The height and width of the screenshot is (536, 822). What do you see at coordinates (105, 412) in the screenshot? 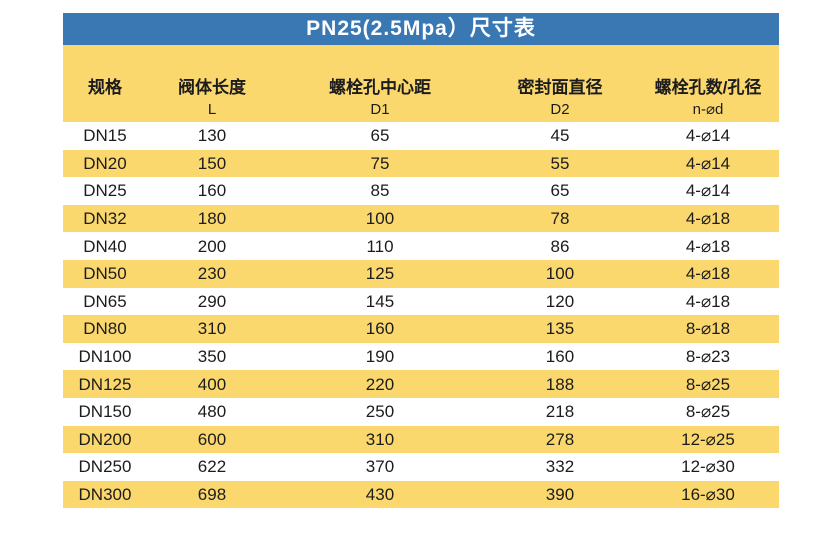
I see `table-cell: DN150` at bounding box center [105, 412].